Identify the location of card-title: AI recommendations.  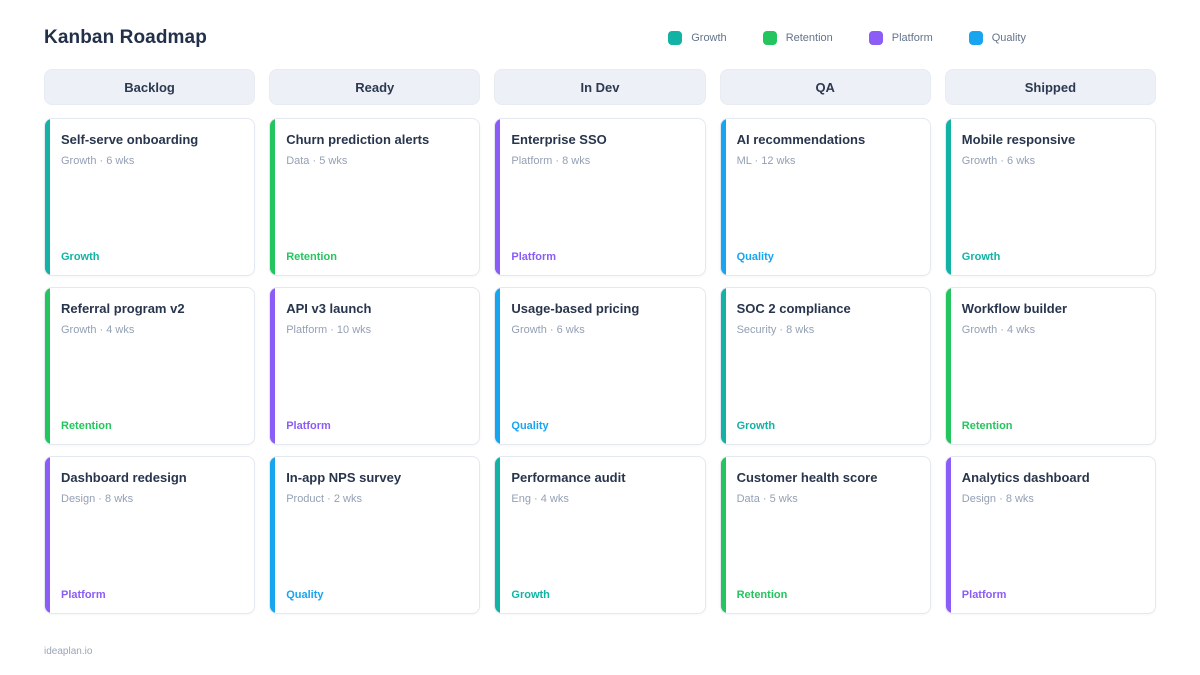
(801, 139).